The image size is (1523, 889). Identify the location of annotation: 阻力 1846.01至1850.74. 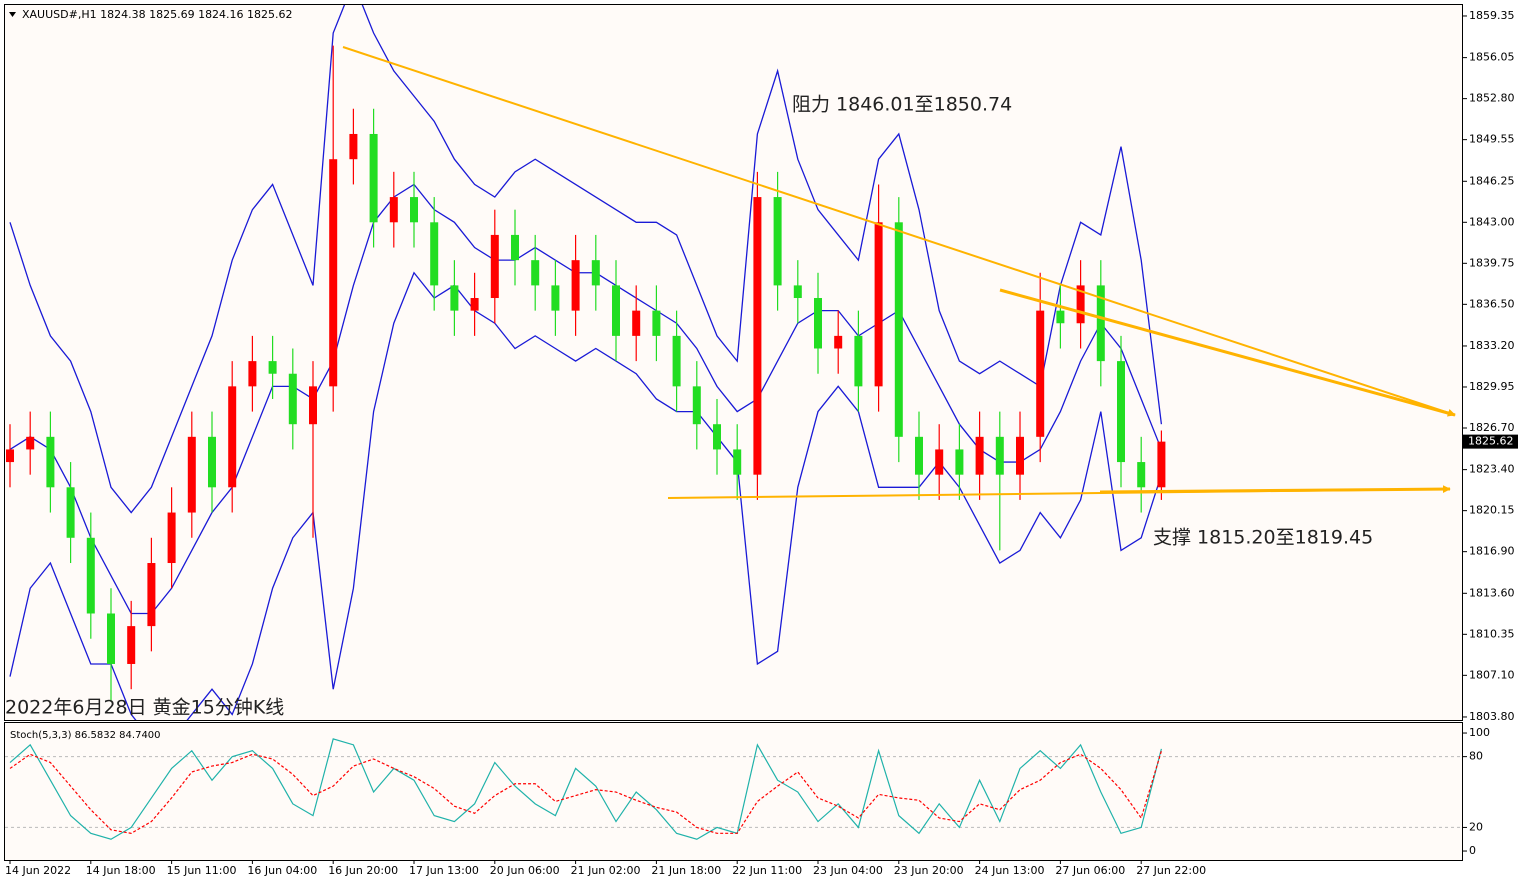
(902, 105).